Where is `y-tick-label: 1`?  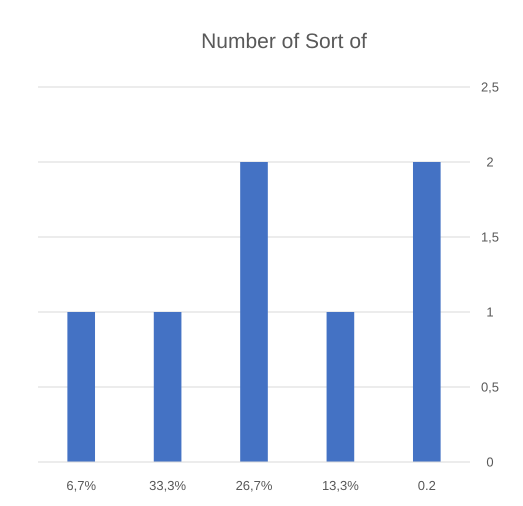 y-tick-label: 1 is located at coordinates (490, 312).